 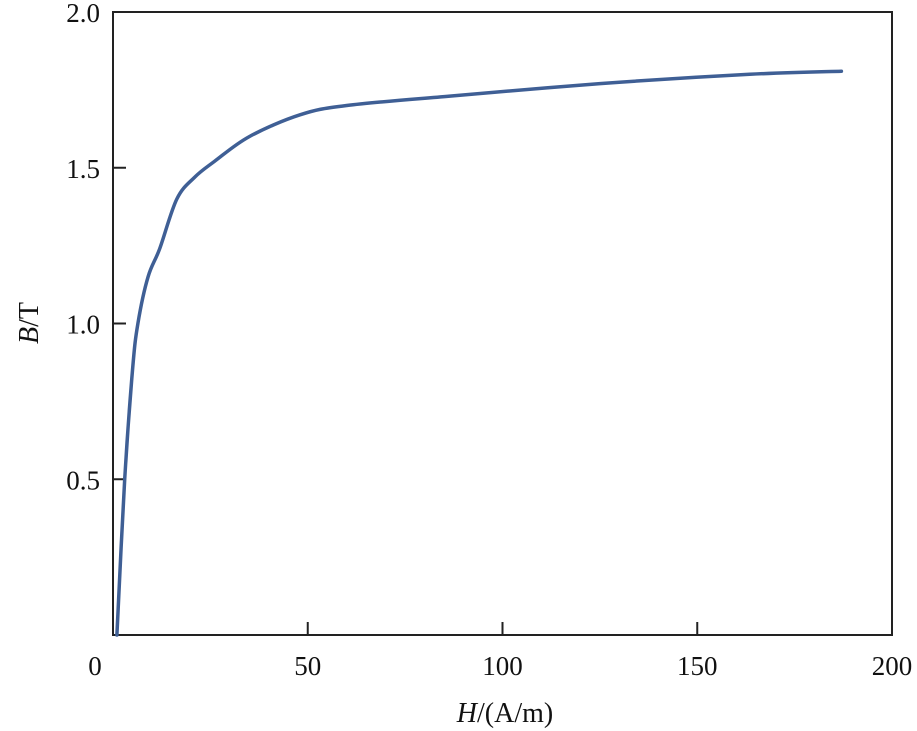 What do you see at coordinates (95, 666) in the screenshot?
I see `x-tick-label: 0` at bounding box center [95, 666].